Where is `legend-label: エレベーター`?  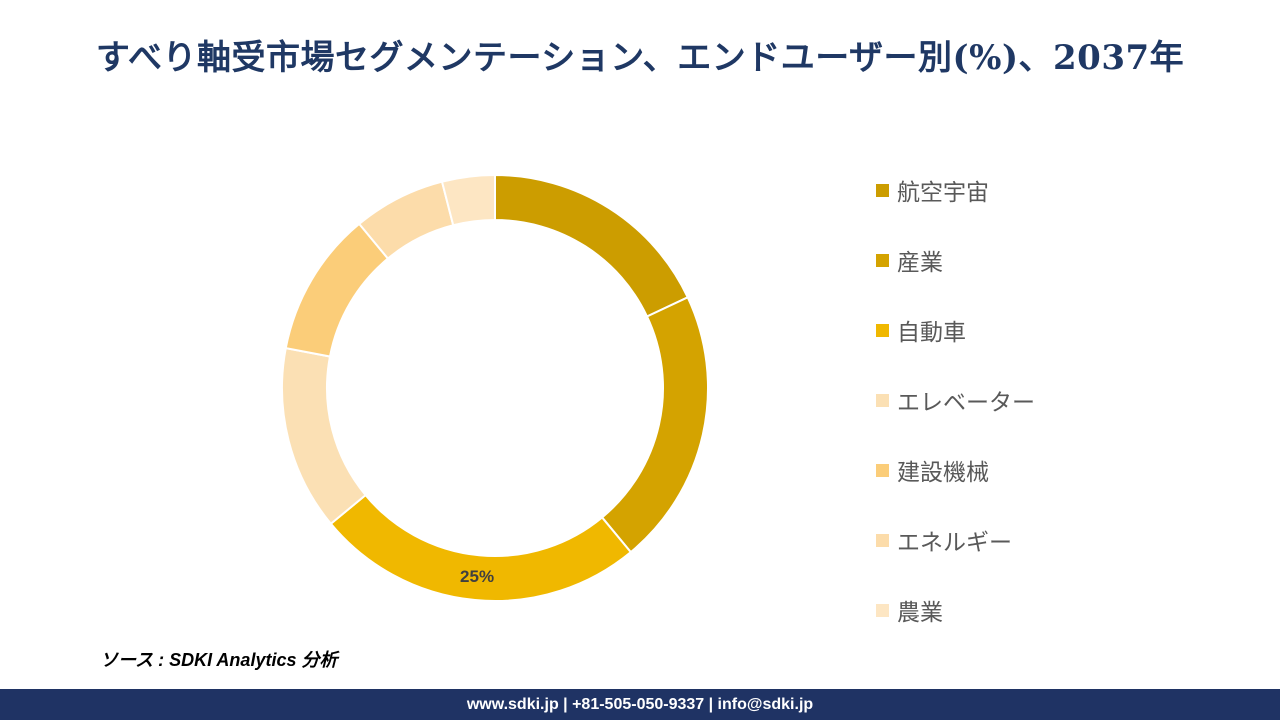
legend-label: エレベーター is located at coordinates (966, 403).